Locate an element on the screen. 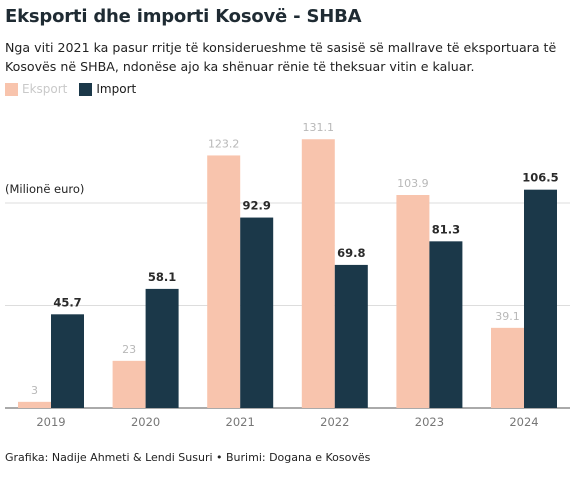  value-label-export: 3 is located at coordinates (34, 390).